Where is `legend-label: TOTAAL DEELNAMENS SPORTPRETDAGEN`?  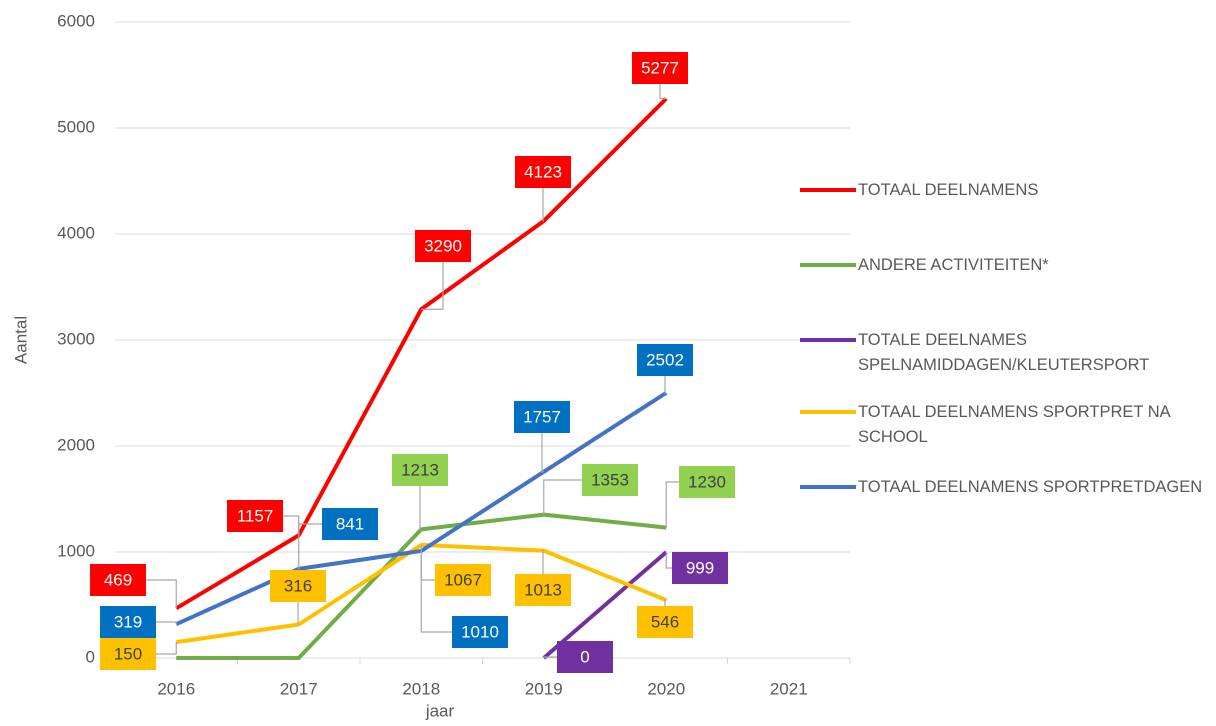 legend-label: TOTAAL DEELNAMENS SPORTPRETDAGEN is located at coordinates (1030, 487).